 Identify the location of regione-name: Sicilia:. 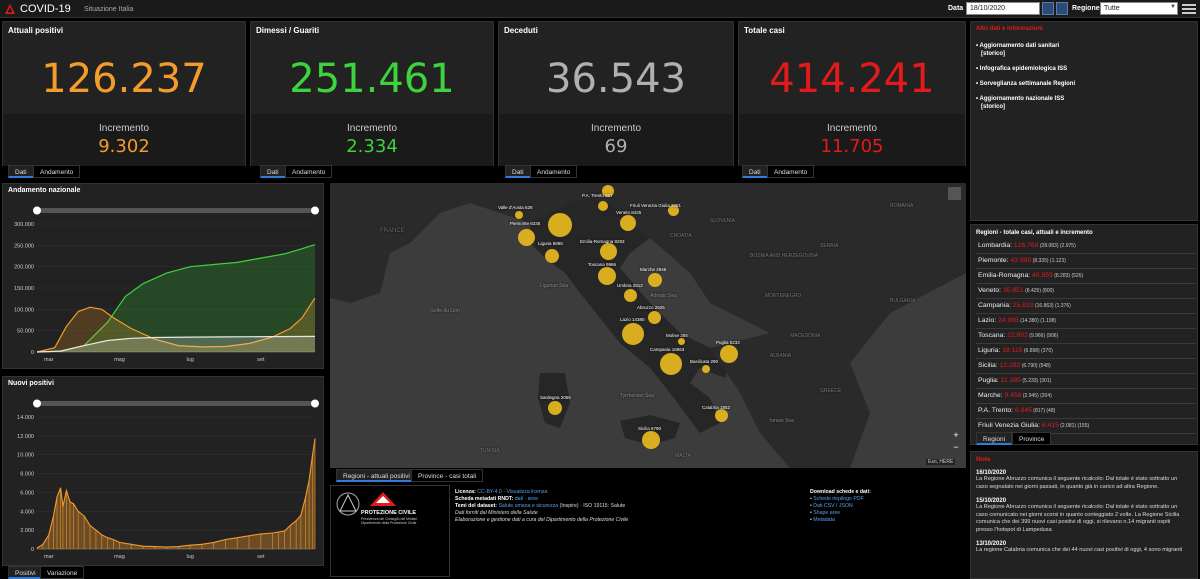
(989, 365).